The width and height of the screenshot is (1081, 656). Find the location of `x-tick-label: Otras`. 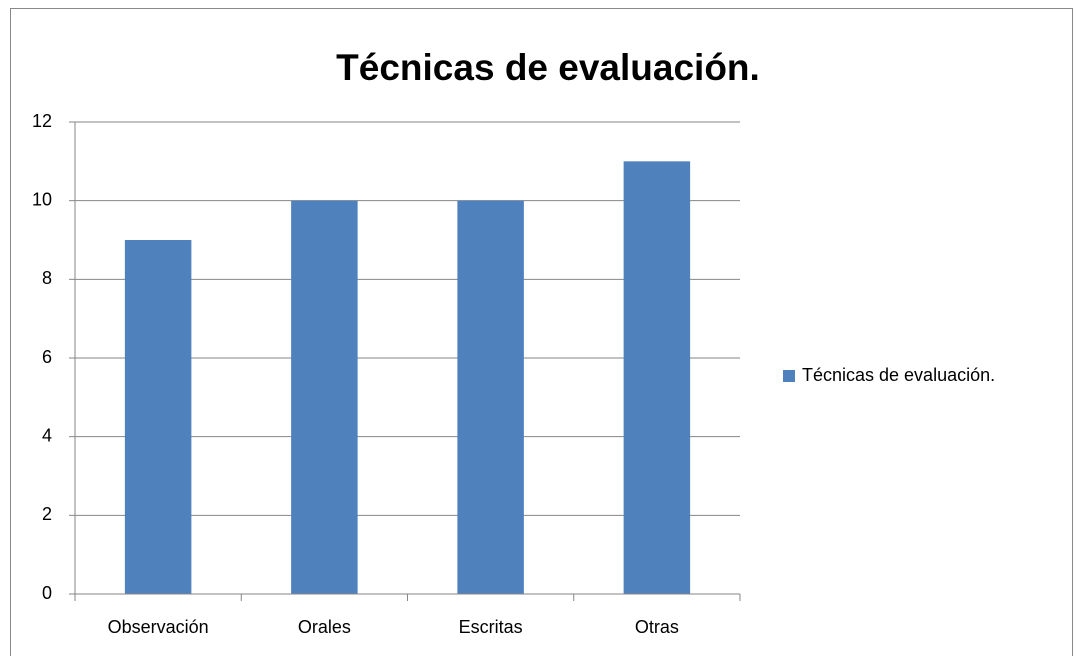

x-tick-label: Otras is located at coordinates (657, 627).